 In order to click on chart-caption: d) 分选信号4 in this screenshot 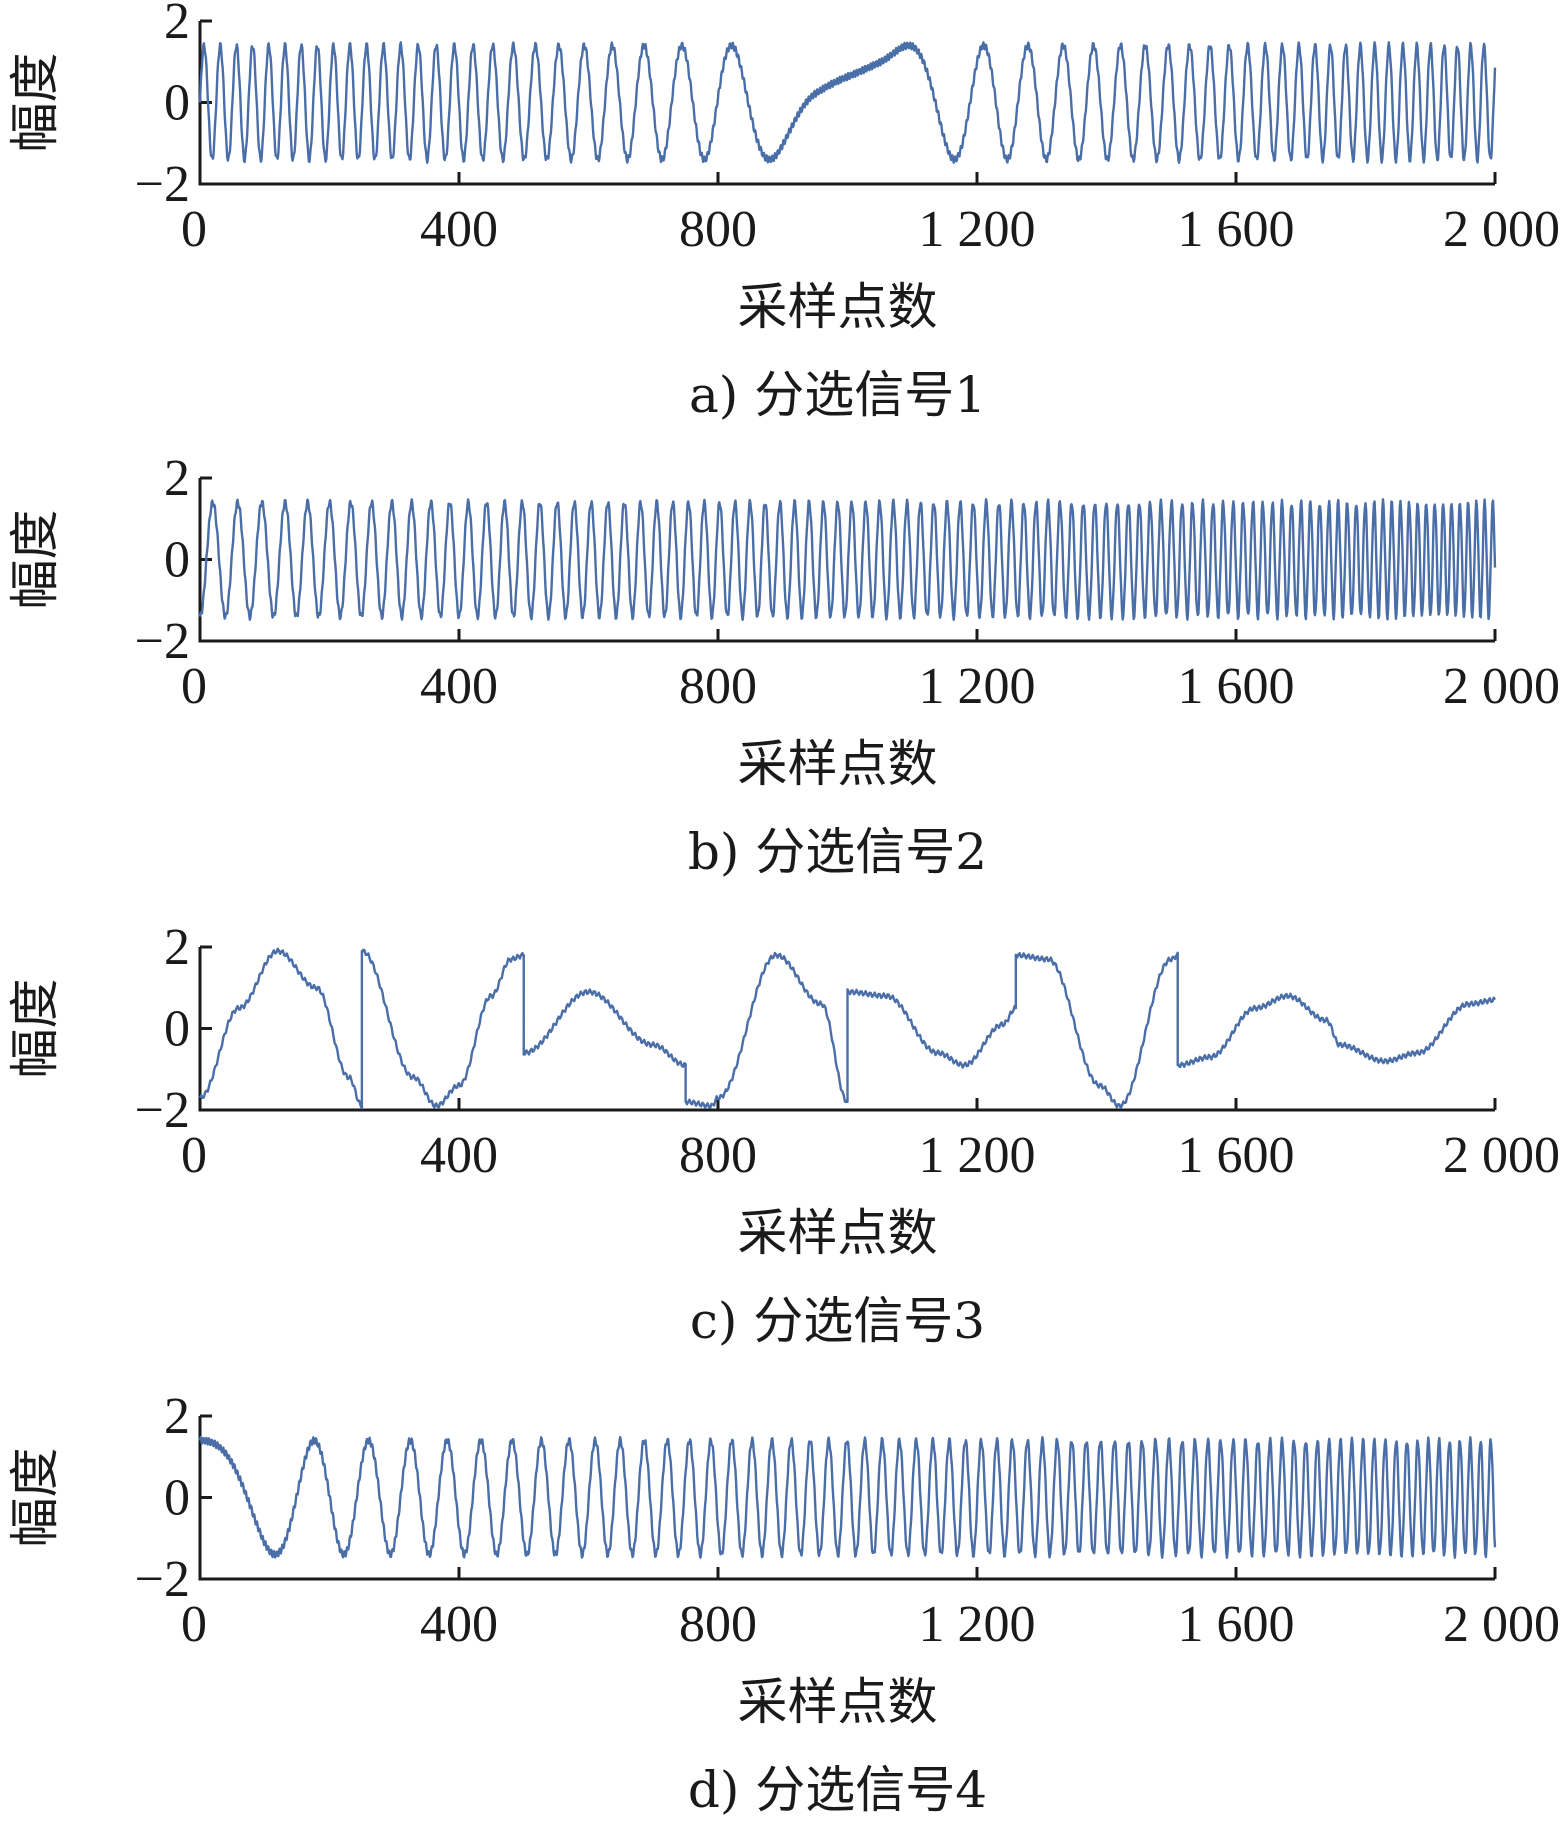, I will do `click(837, 1790)`.